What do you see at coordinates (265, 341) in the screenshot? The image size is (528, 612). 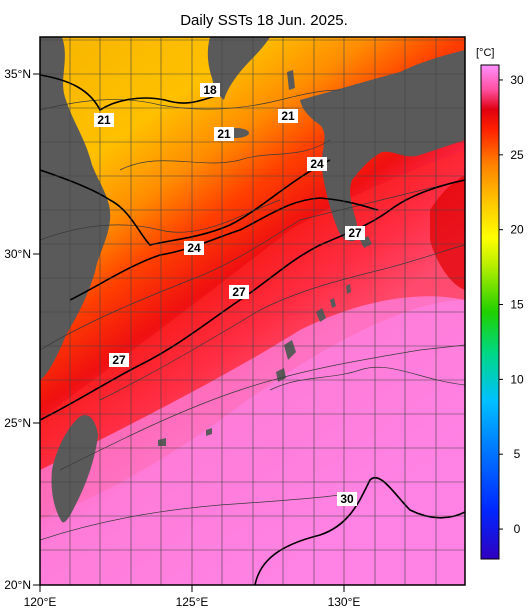 I see `ryukyu-islands` at bounding box center [265, 341].